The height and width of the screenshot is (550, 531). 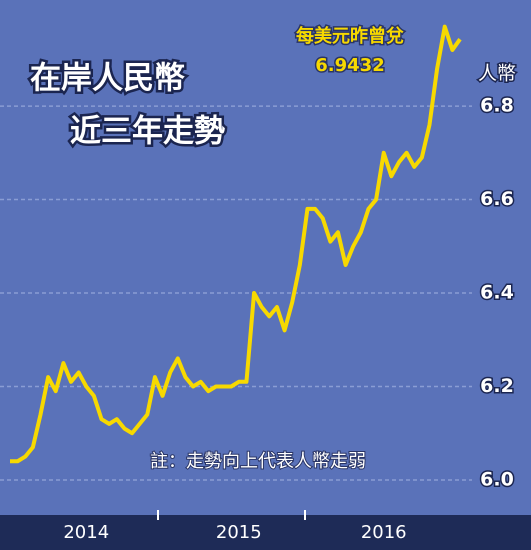 What do you see at coordinates (350, 36) in the screenshot?
I see `annotation-text: 每美元昨曾兌` at bounding box center [350, 36].